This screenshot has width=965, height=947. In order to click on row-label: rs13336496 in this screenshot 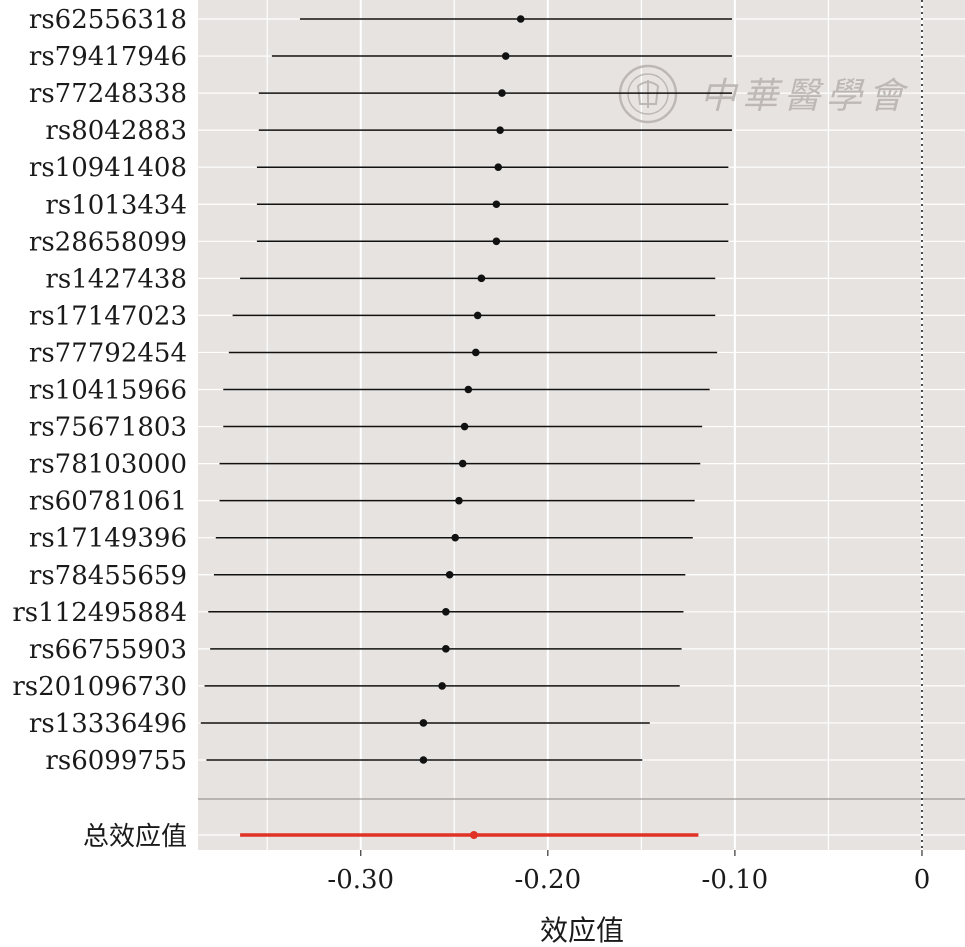, I will do `click(108, 724)`.